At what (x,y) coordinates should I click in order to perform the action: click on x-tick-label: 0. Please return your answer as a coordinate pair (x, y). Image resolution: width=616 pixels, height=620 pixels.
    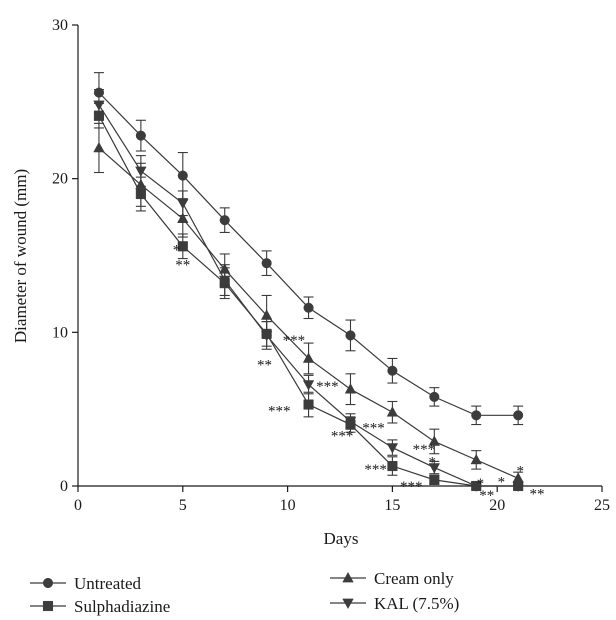
    Looking at the image, I should click on (78, 505).